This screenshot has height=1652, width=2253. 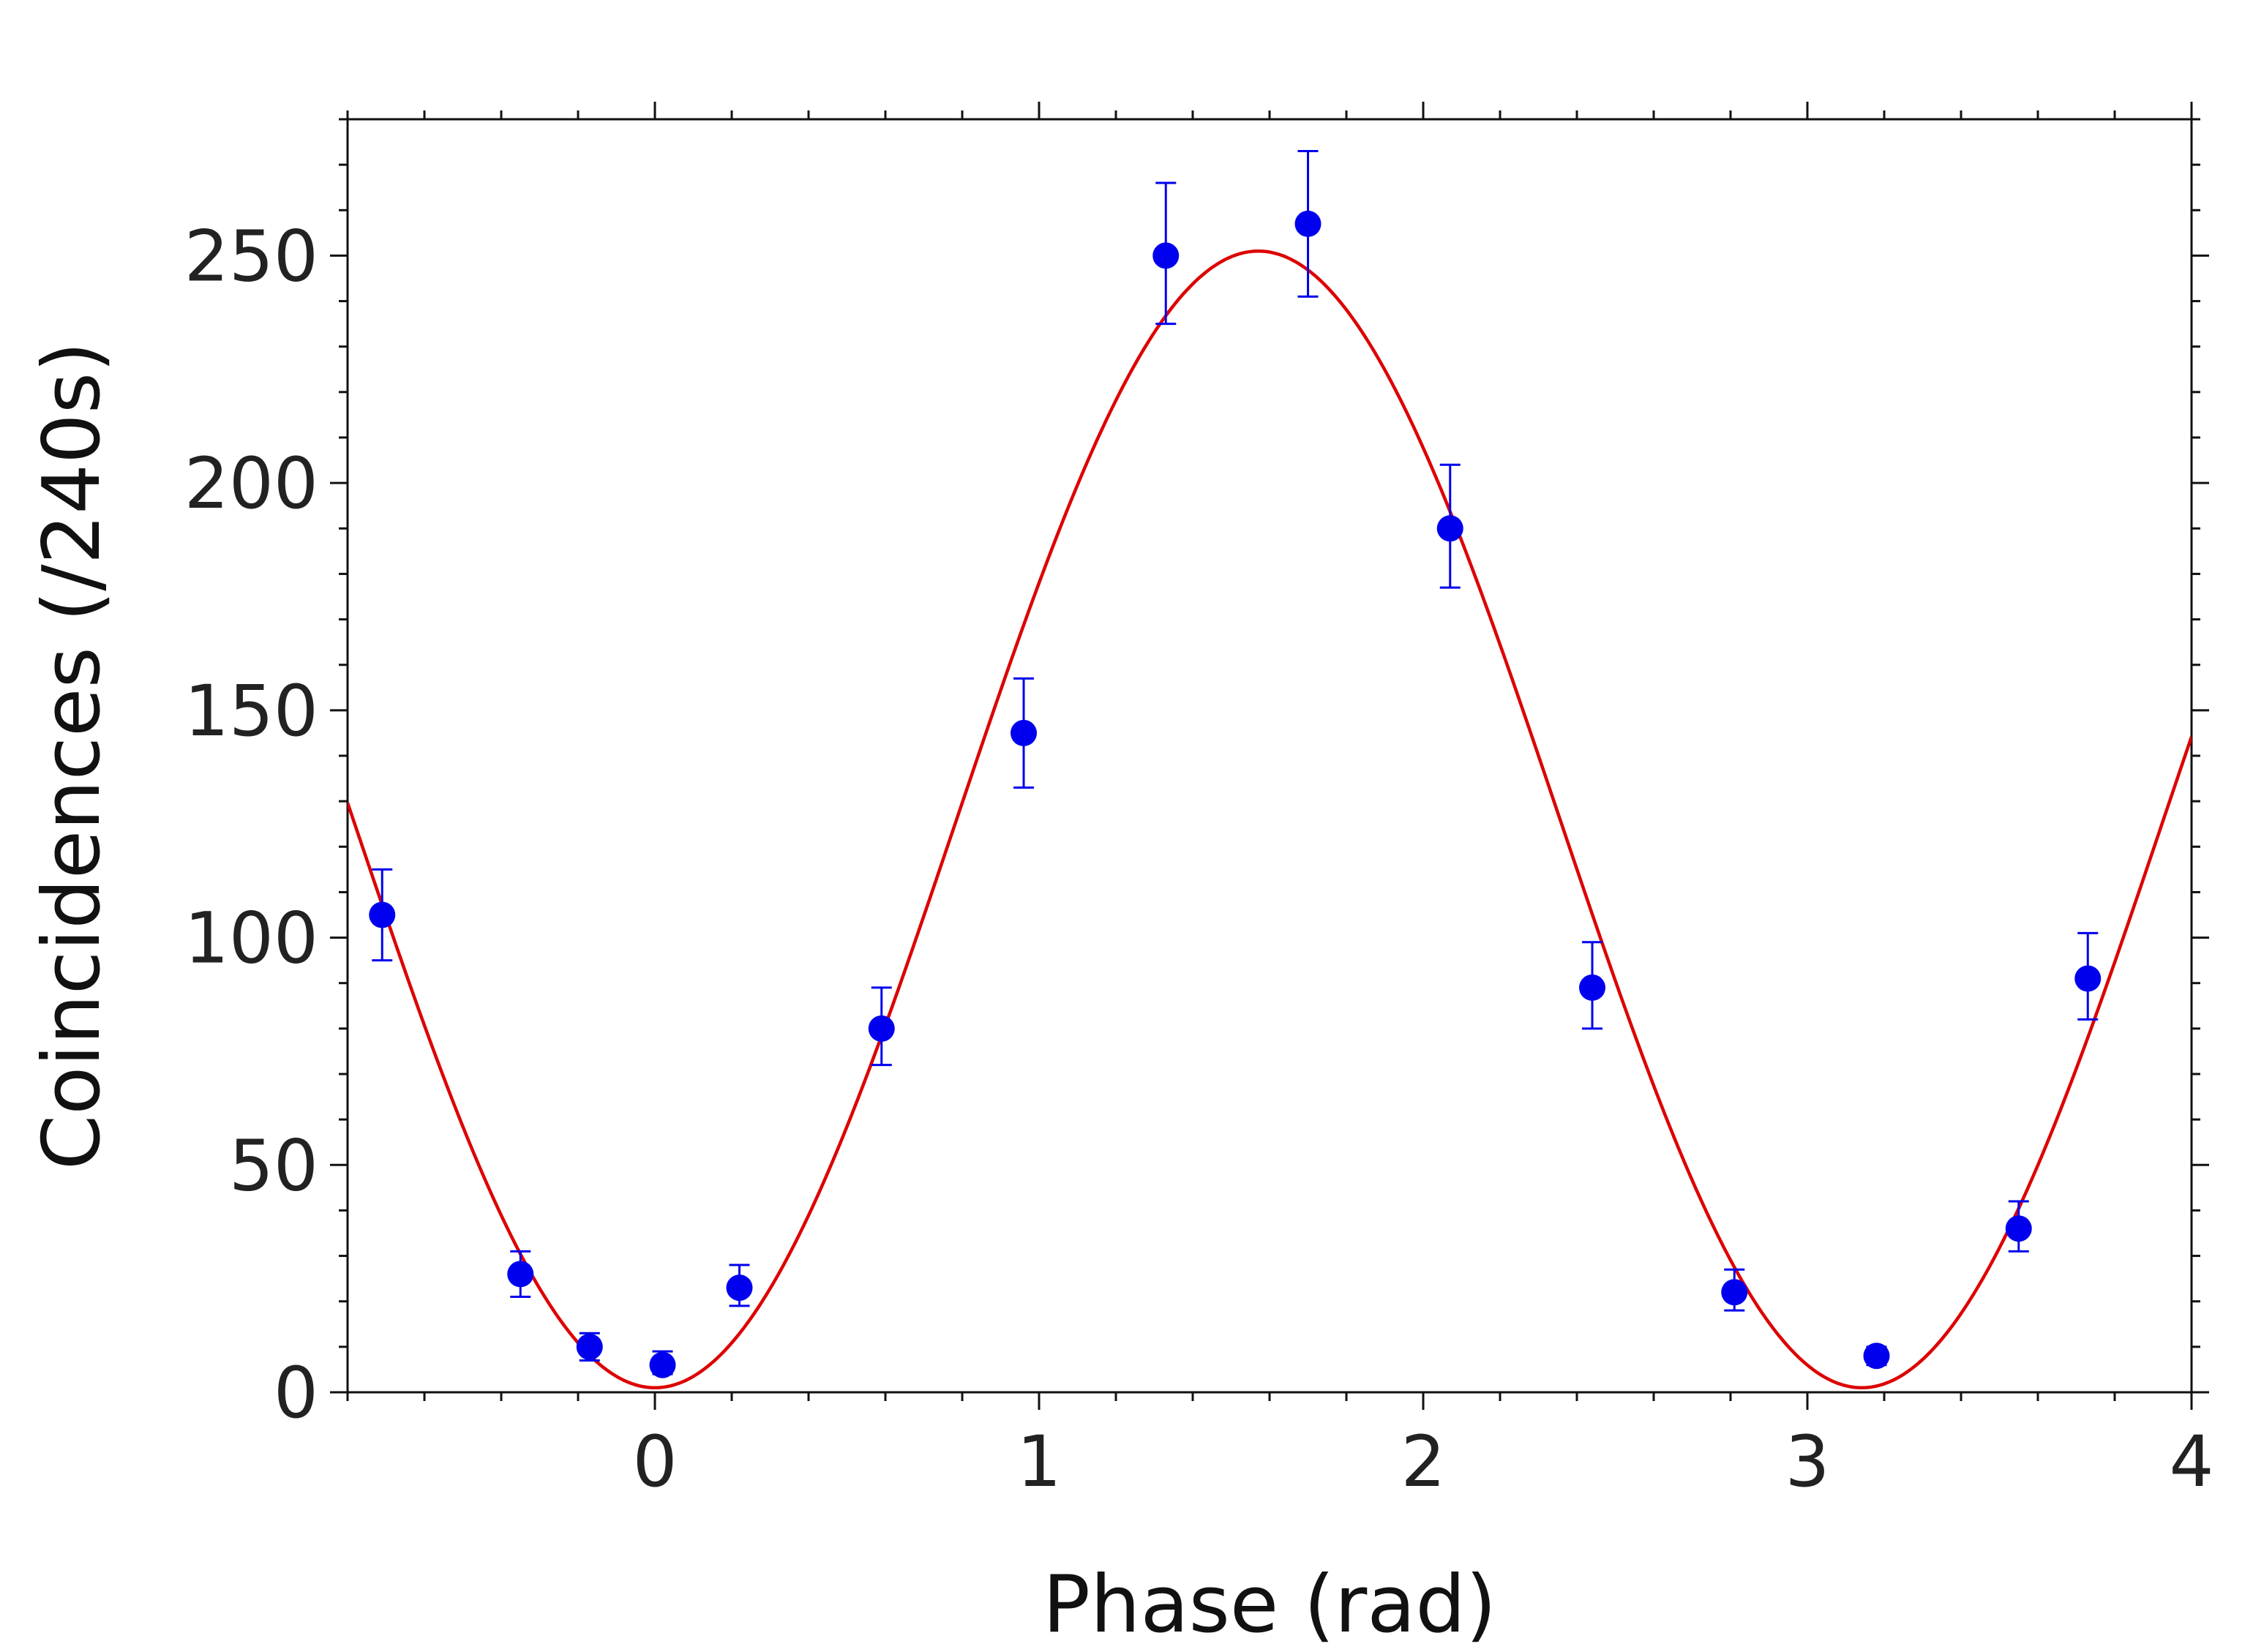 What do you see at coordinates (251, 256) in the screenshot?
I see `y-tick-label: 250` at bounding box center [251, 256].